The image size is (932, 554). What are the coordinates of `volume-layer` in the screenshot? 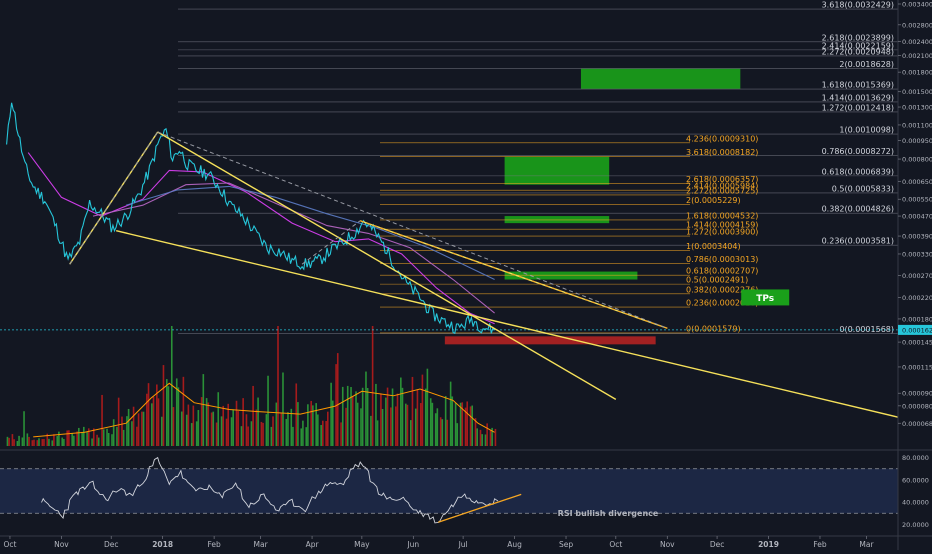 It's located at (251, 386).